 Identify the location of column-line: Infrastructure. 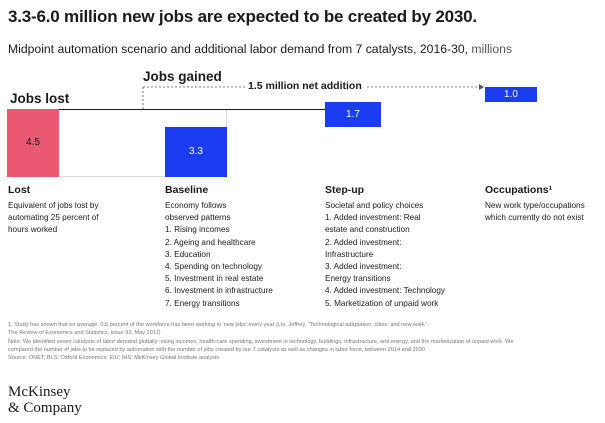
(349, 254).